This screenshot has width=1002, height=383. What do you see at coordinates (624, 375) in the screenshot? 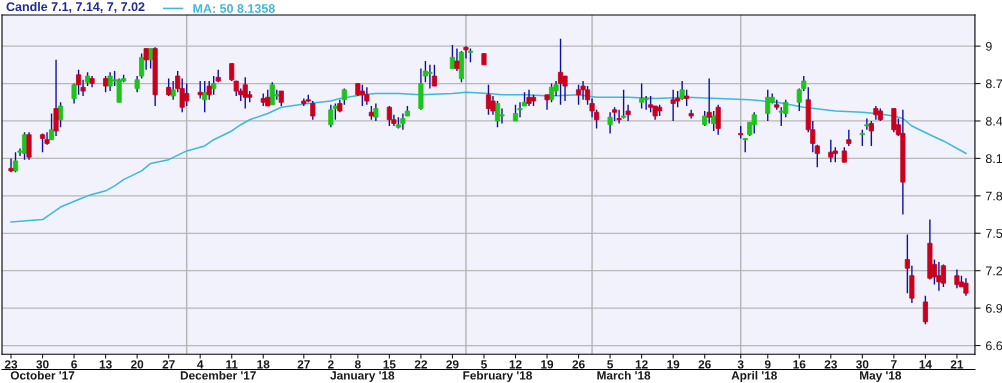
I see `x2-tick-label: March '18` at bounding box center [624, 375].